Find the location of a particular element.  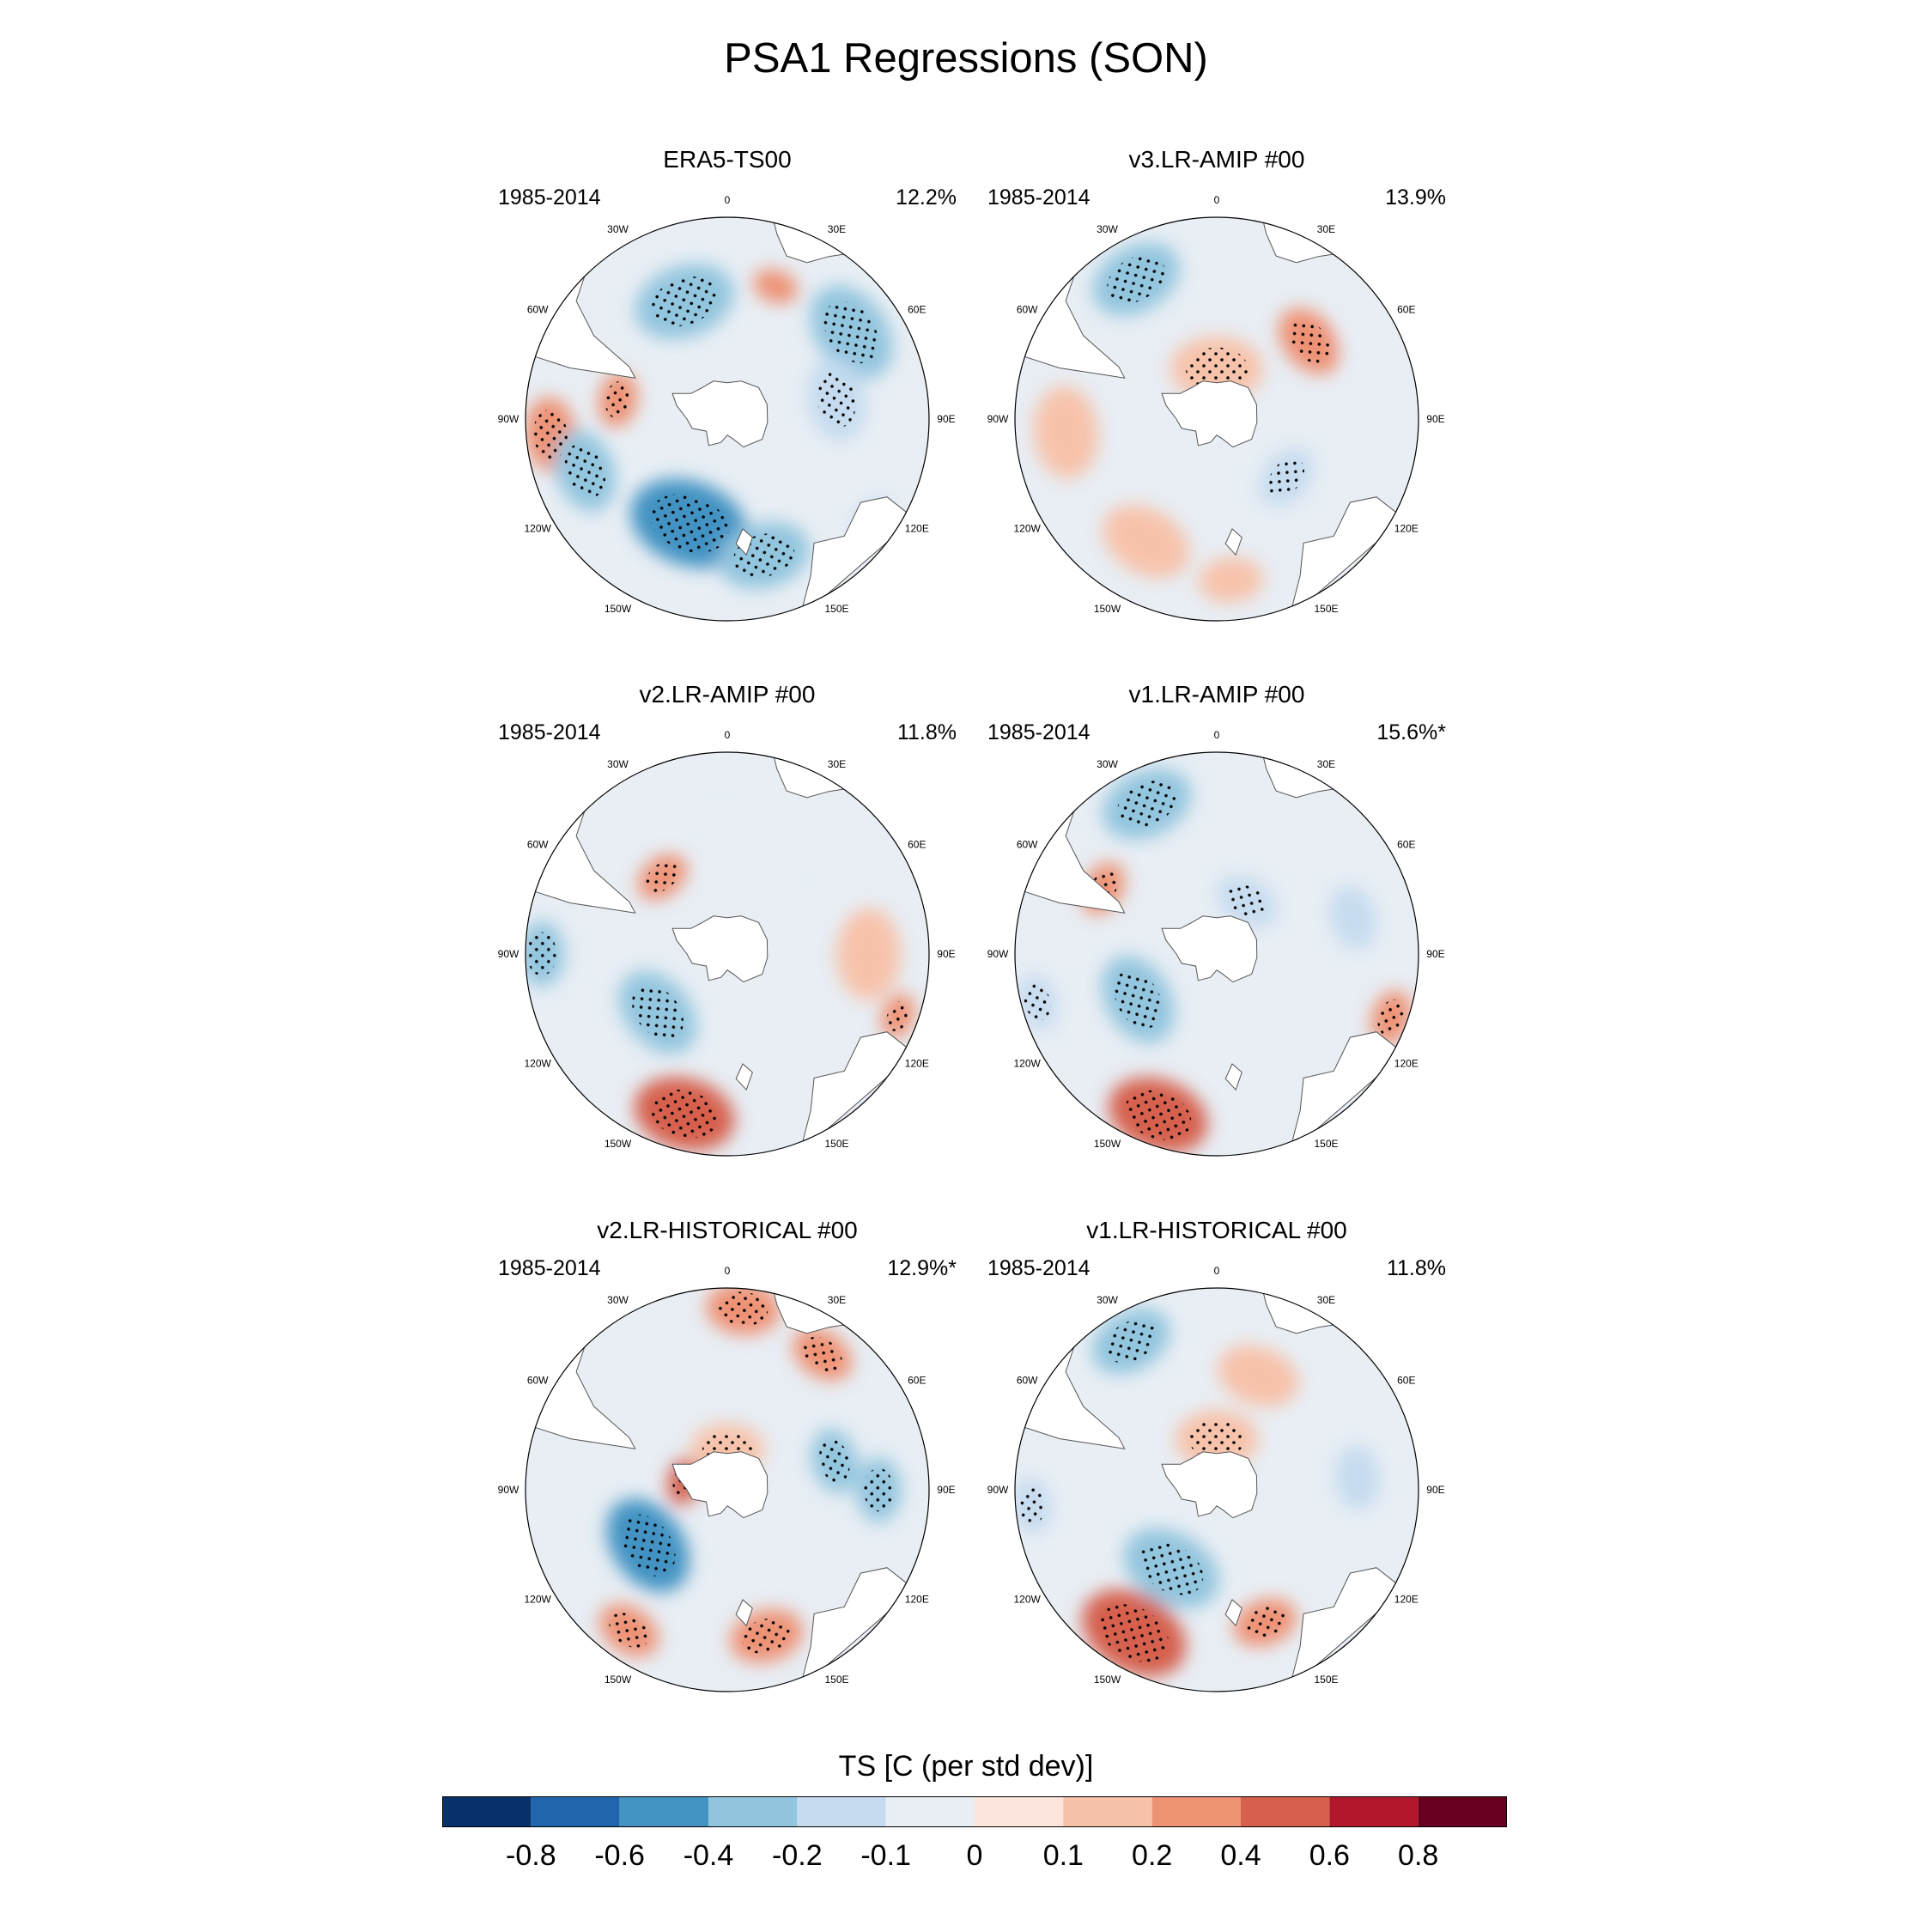

colorbar-title: TS [C (per std dev)] is located at coordinates (966, 1767).